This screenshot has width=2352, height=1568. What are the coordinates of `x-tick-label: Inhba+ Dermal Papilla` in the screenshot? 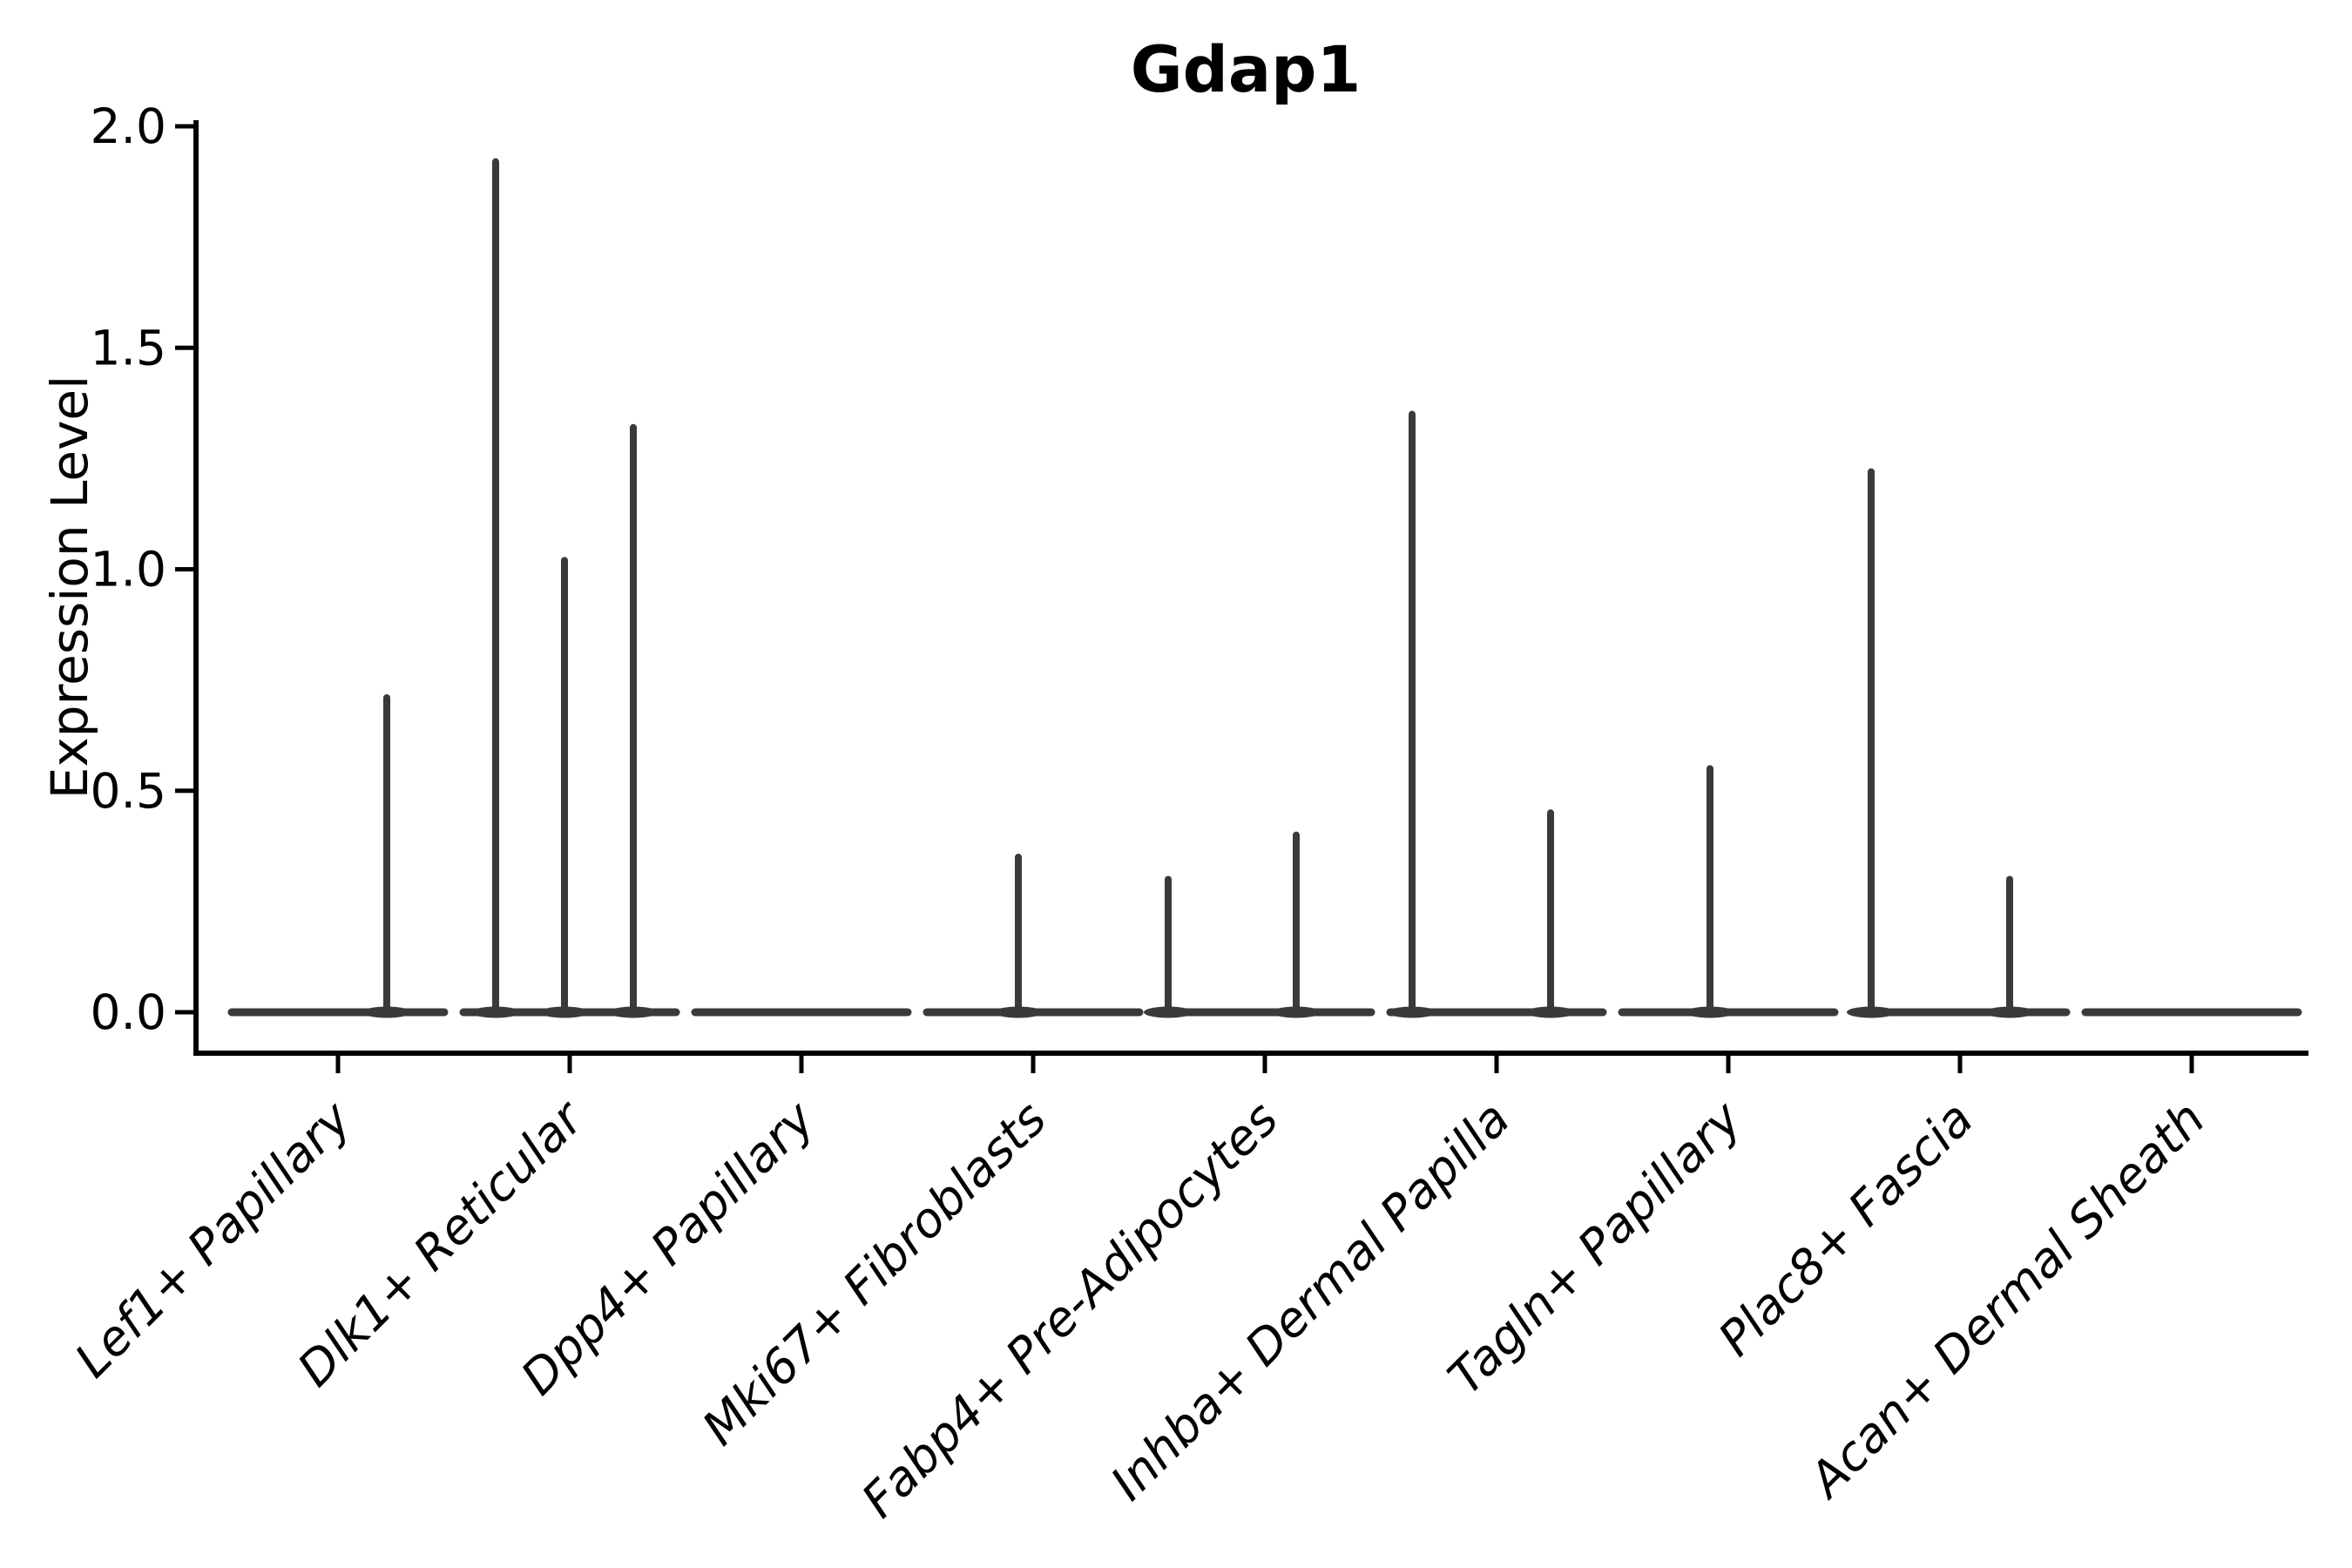 It's located at (1310, 1301).